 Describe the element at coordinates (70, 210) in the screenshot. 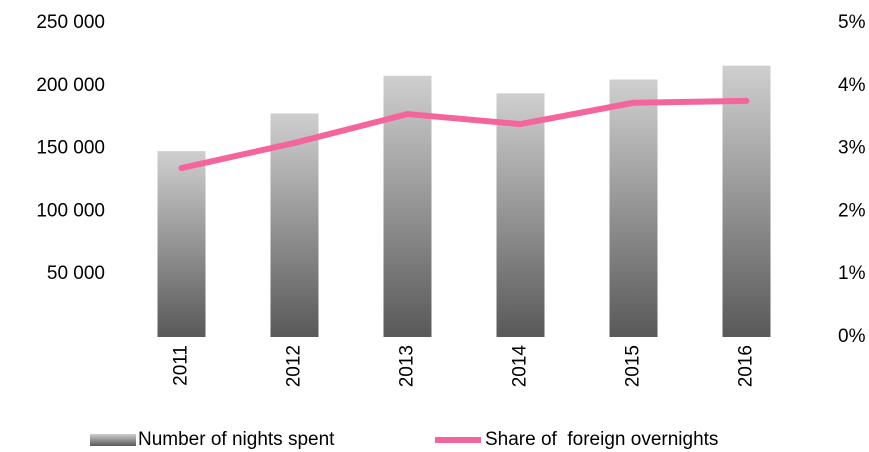

I see `y-tick-label: 100 000` at that location.